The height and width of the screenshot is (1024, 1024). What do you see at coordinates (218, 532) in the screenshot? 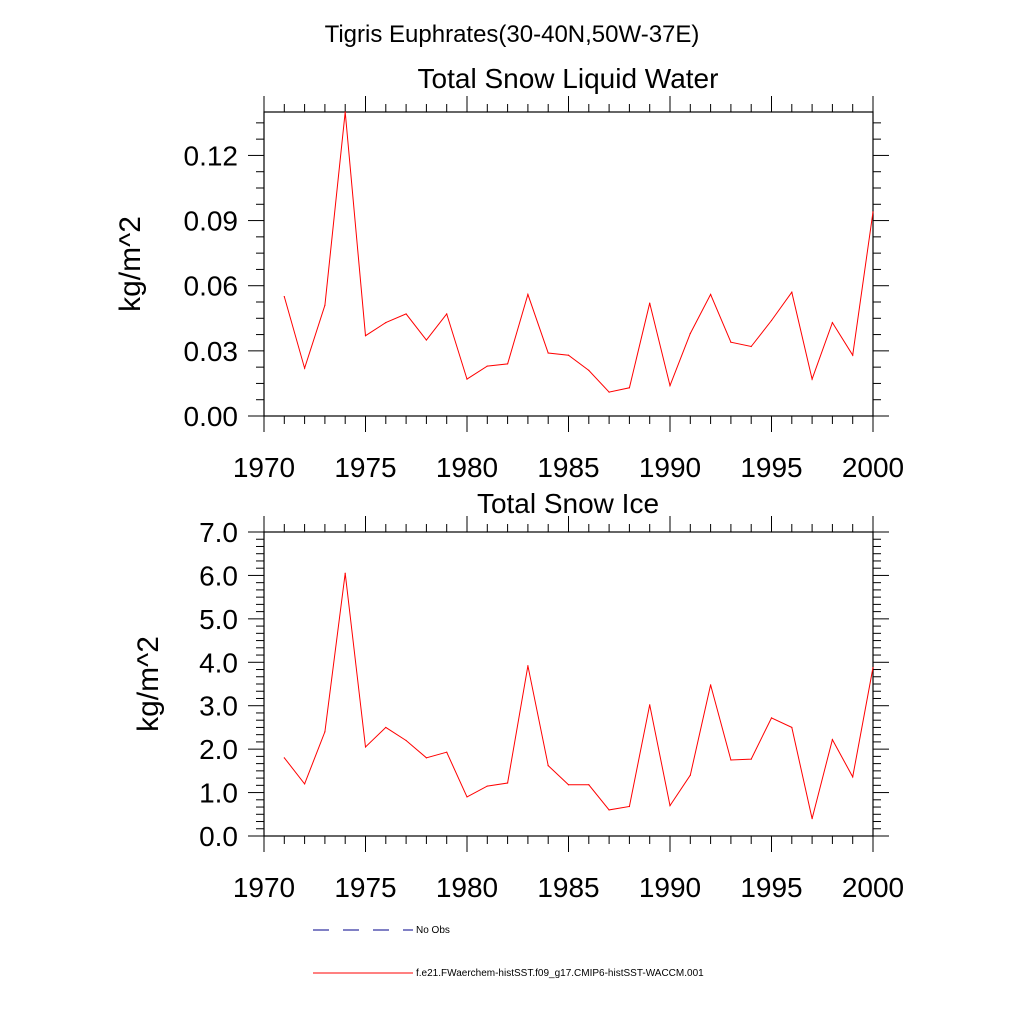
I see `y-tick-label: 7.0` at bounding box center [218, 532].